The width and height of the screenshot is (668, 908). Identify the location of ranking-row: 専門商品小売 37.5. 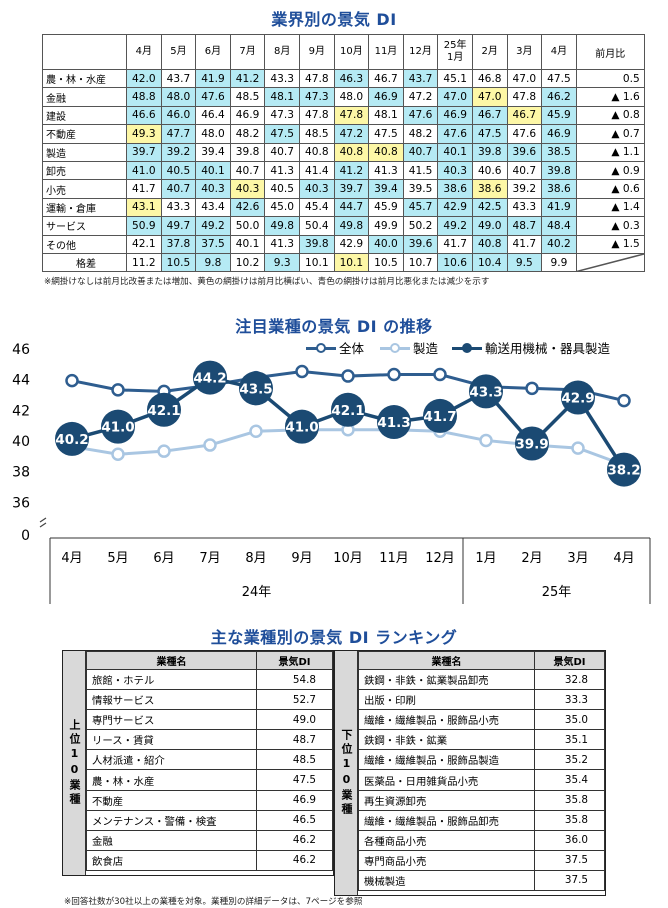
(481, 860).